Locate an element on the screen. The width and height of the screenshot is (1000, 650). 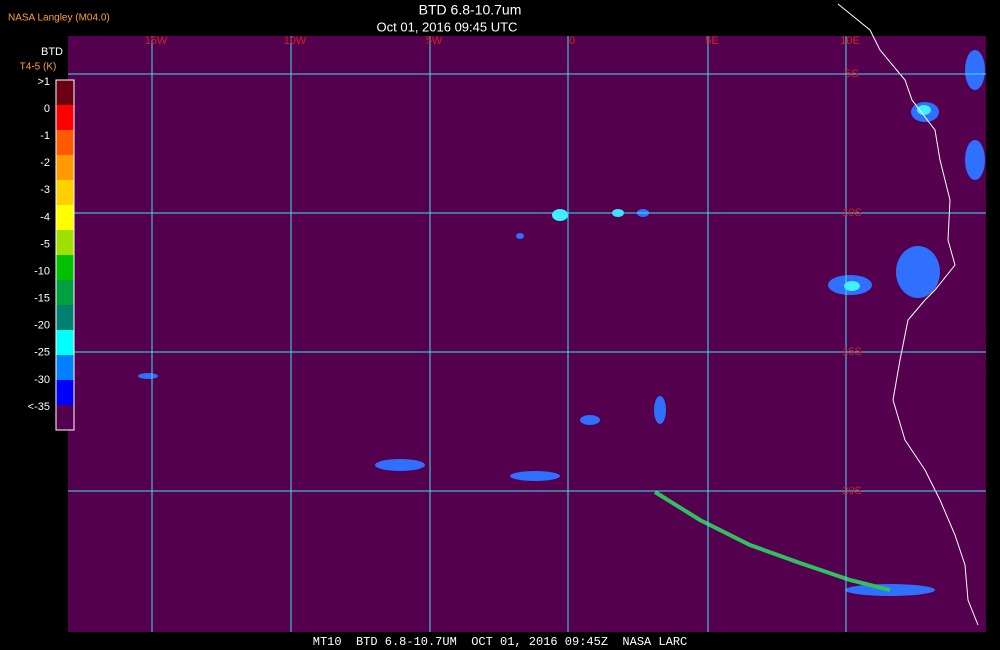
legend-label: -30 is located at coordinates (42, 380).